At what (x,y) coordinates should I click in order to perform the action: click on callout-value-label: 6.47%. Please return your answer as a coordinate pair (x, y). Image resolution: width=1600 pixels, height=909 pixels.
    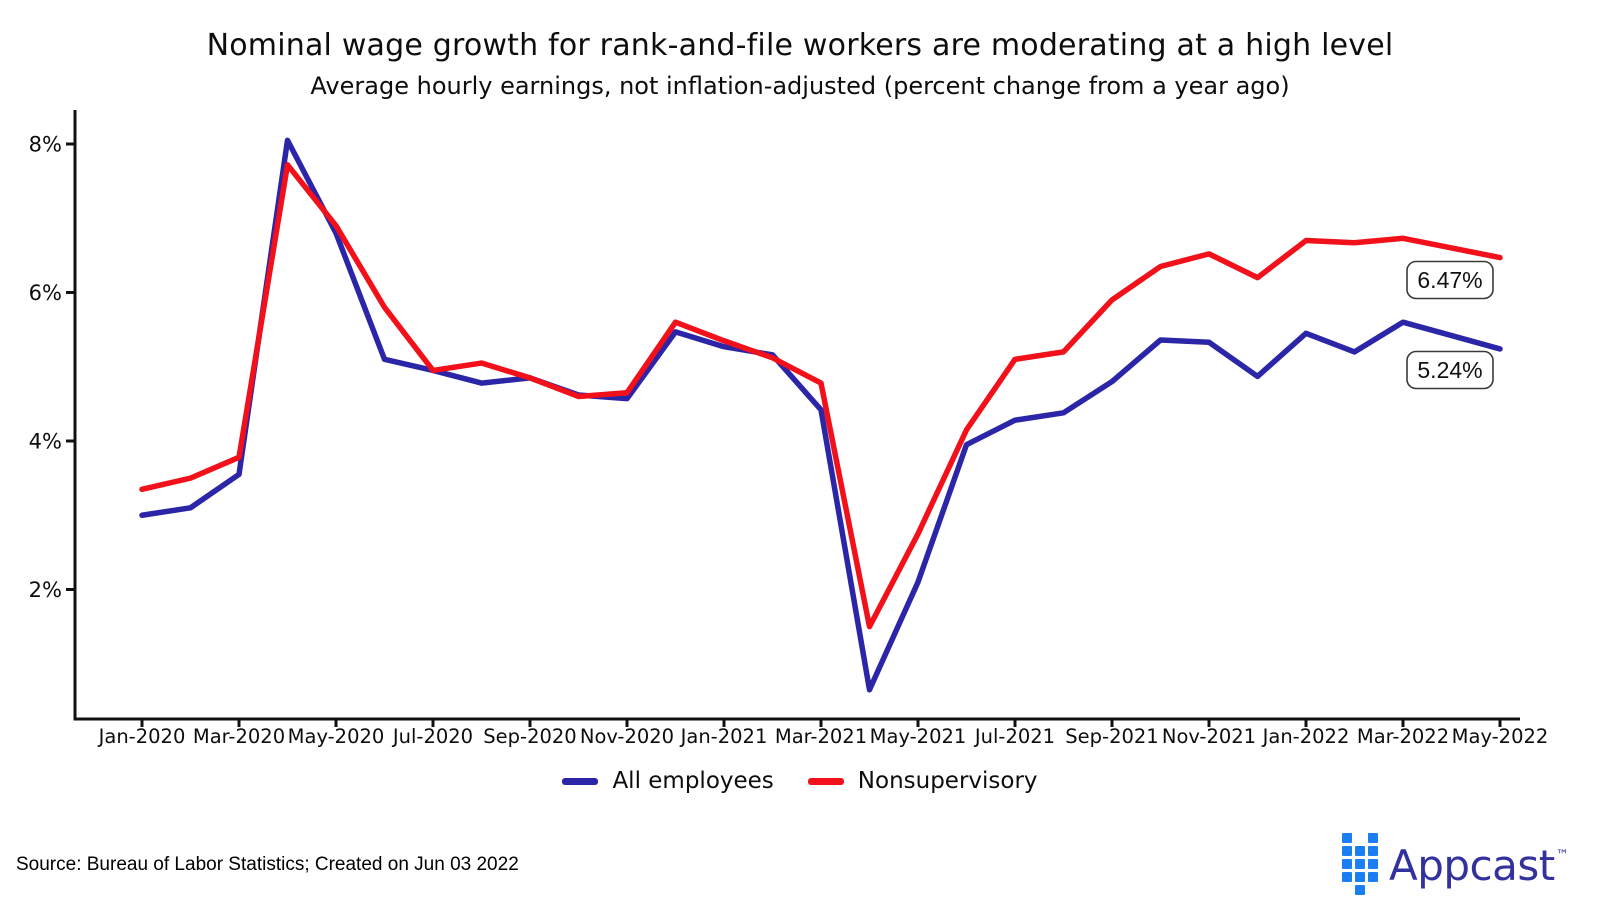
    Looking at the image, I should click on (1449, 280).